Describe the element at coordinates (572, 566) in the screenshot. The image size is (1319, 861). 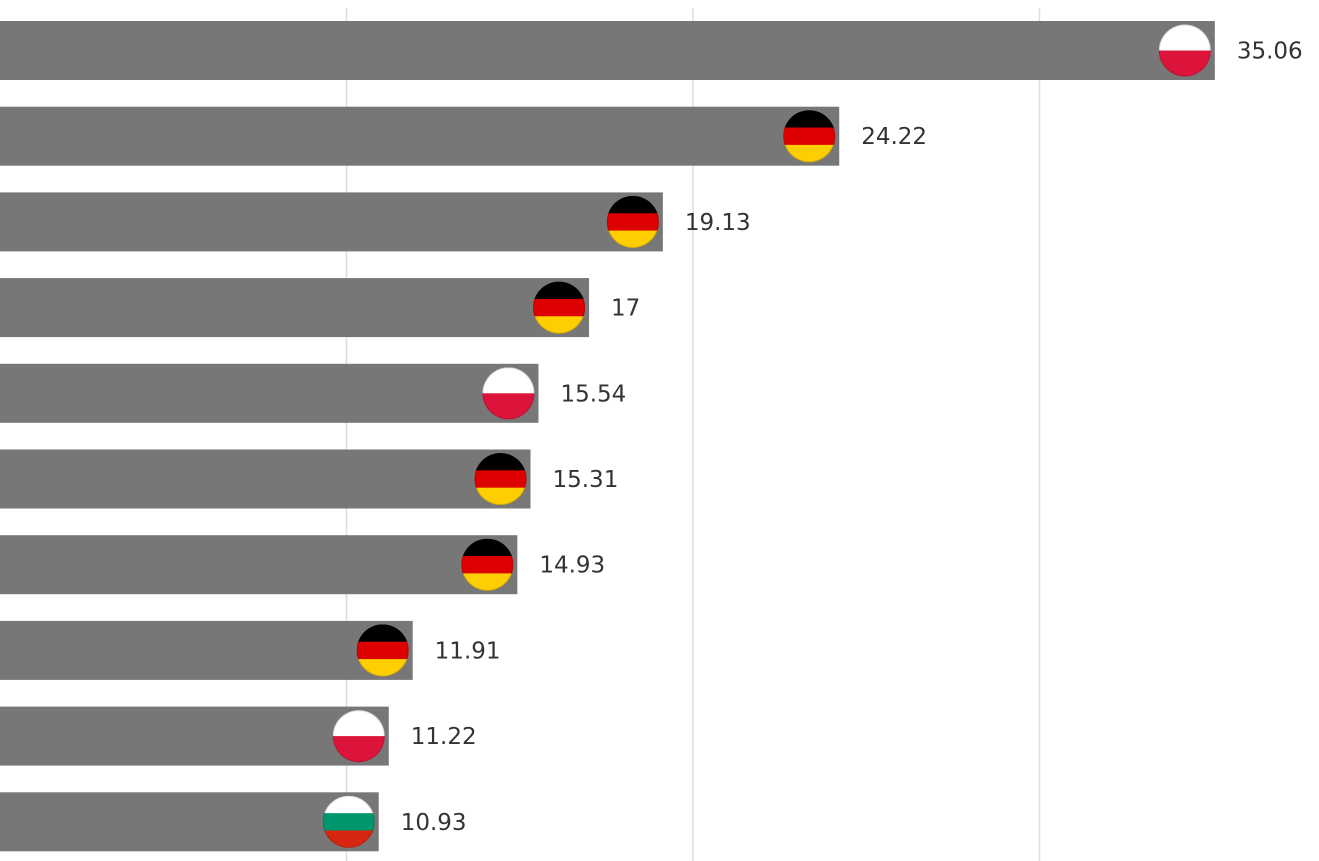
I see `bar-value-label: 14.93` at that location.